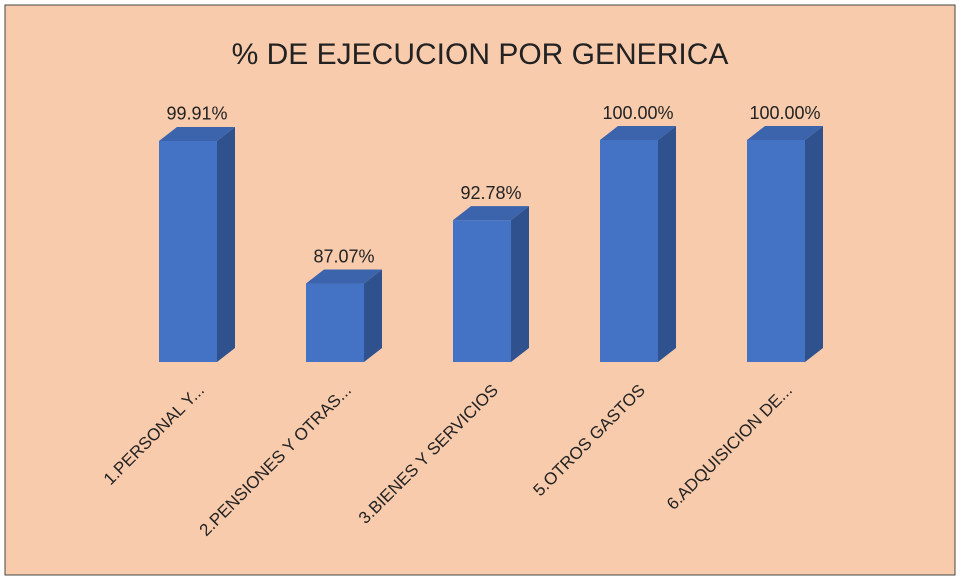 This screenshot has height=580, width=961. Describe the element at coordinates (343, 256) in the screenshot. I see `data-label: 87.07%` at that location.